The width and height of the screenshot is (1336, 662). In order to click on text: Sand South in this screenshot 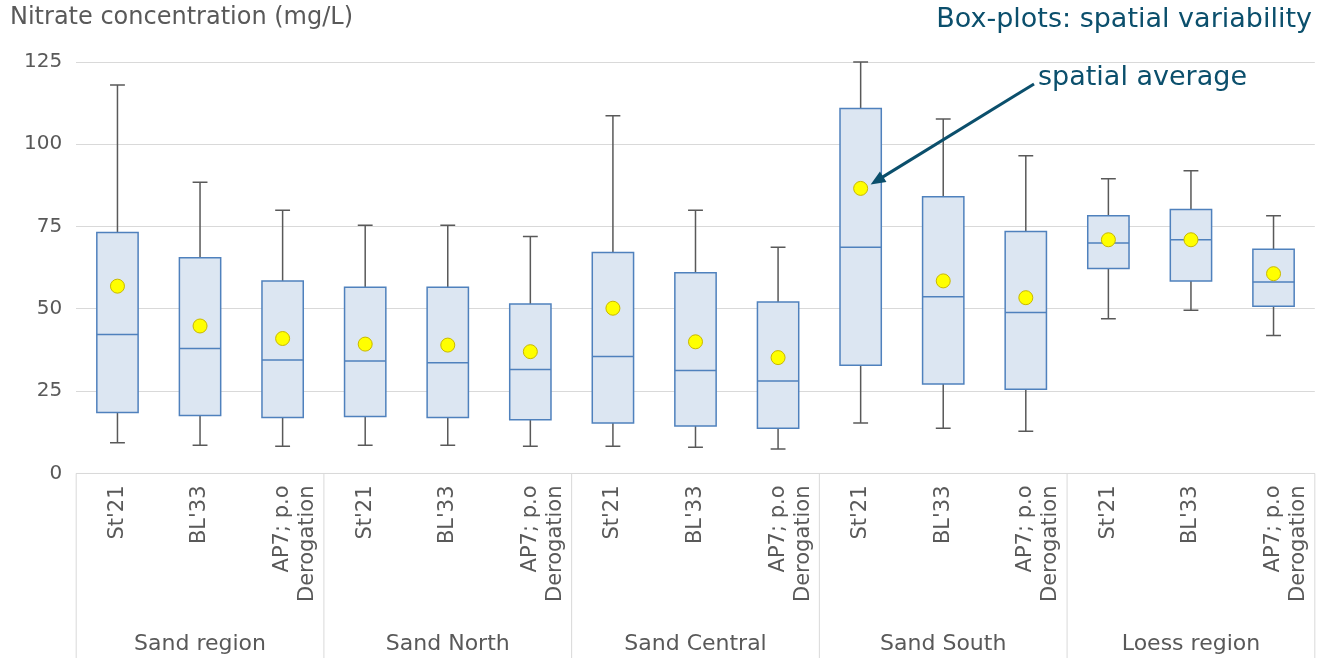, I will do `click(943, 642)`.